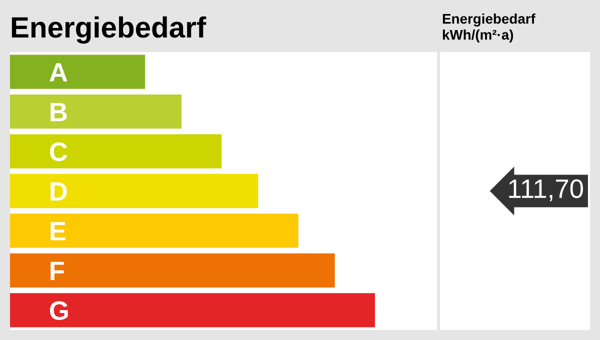  Describe the element at coordinates (489, 28) in the screenshot. I see `text: Energiebedarf kWh/(m²·a)` at that location.